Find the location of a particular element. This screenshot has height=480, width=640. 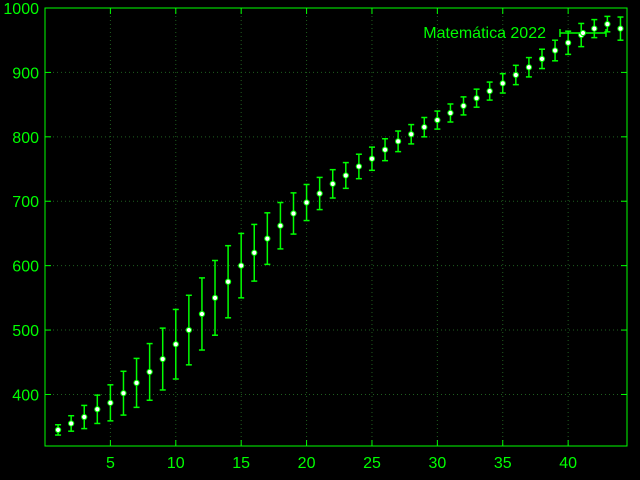

x-tick-label: 25 is located at coordinates (372, 463).